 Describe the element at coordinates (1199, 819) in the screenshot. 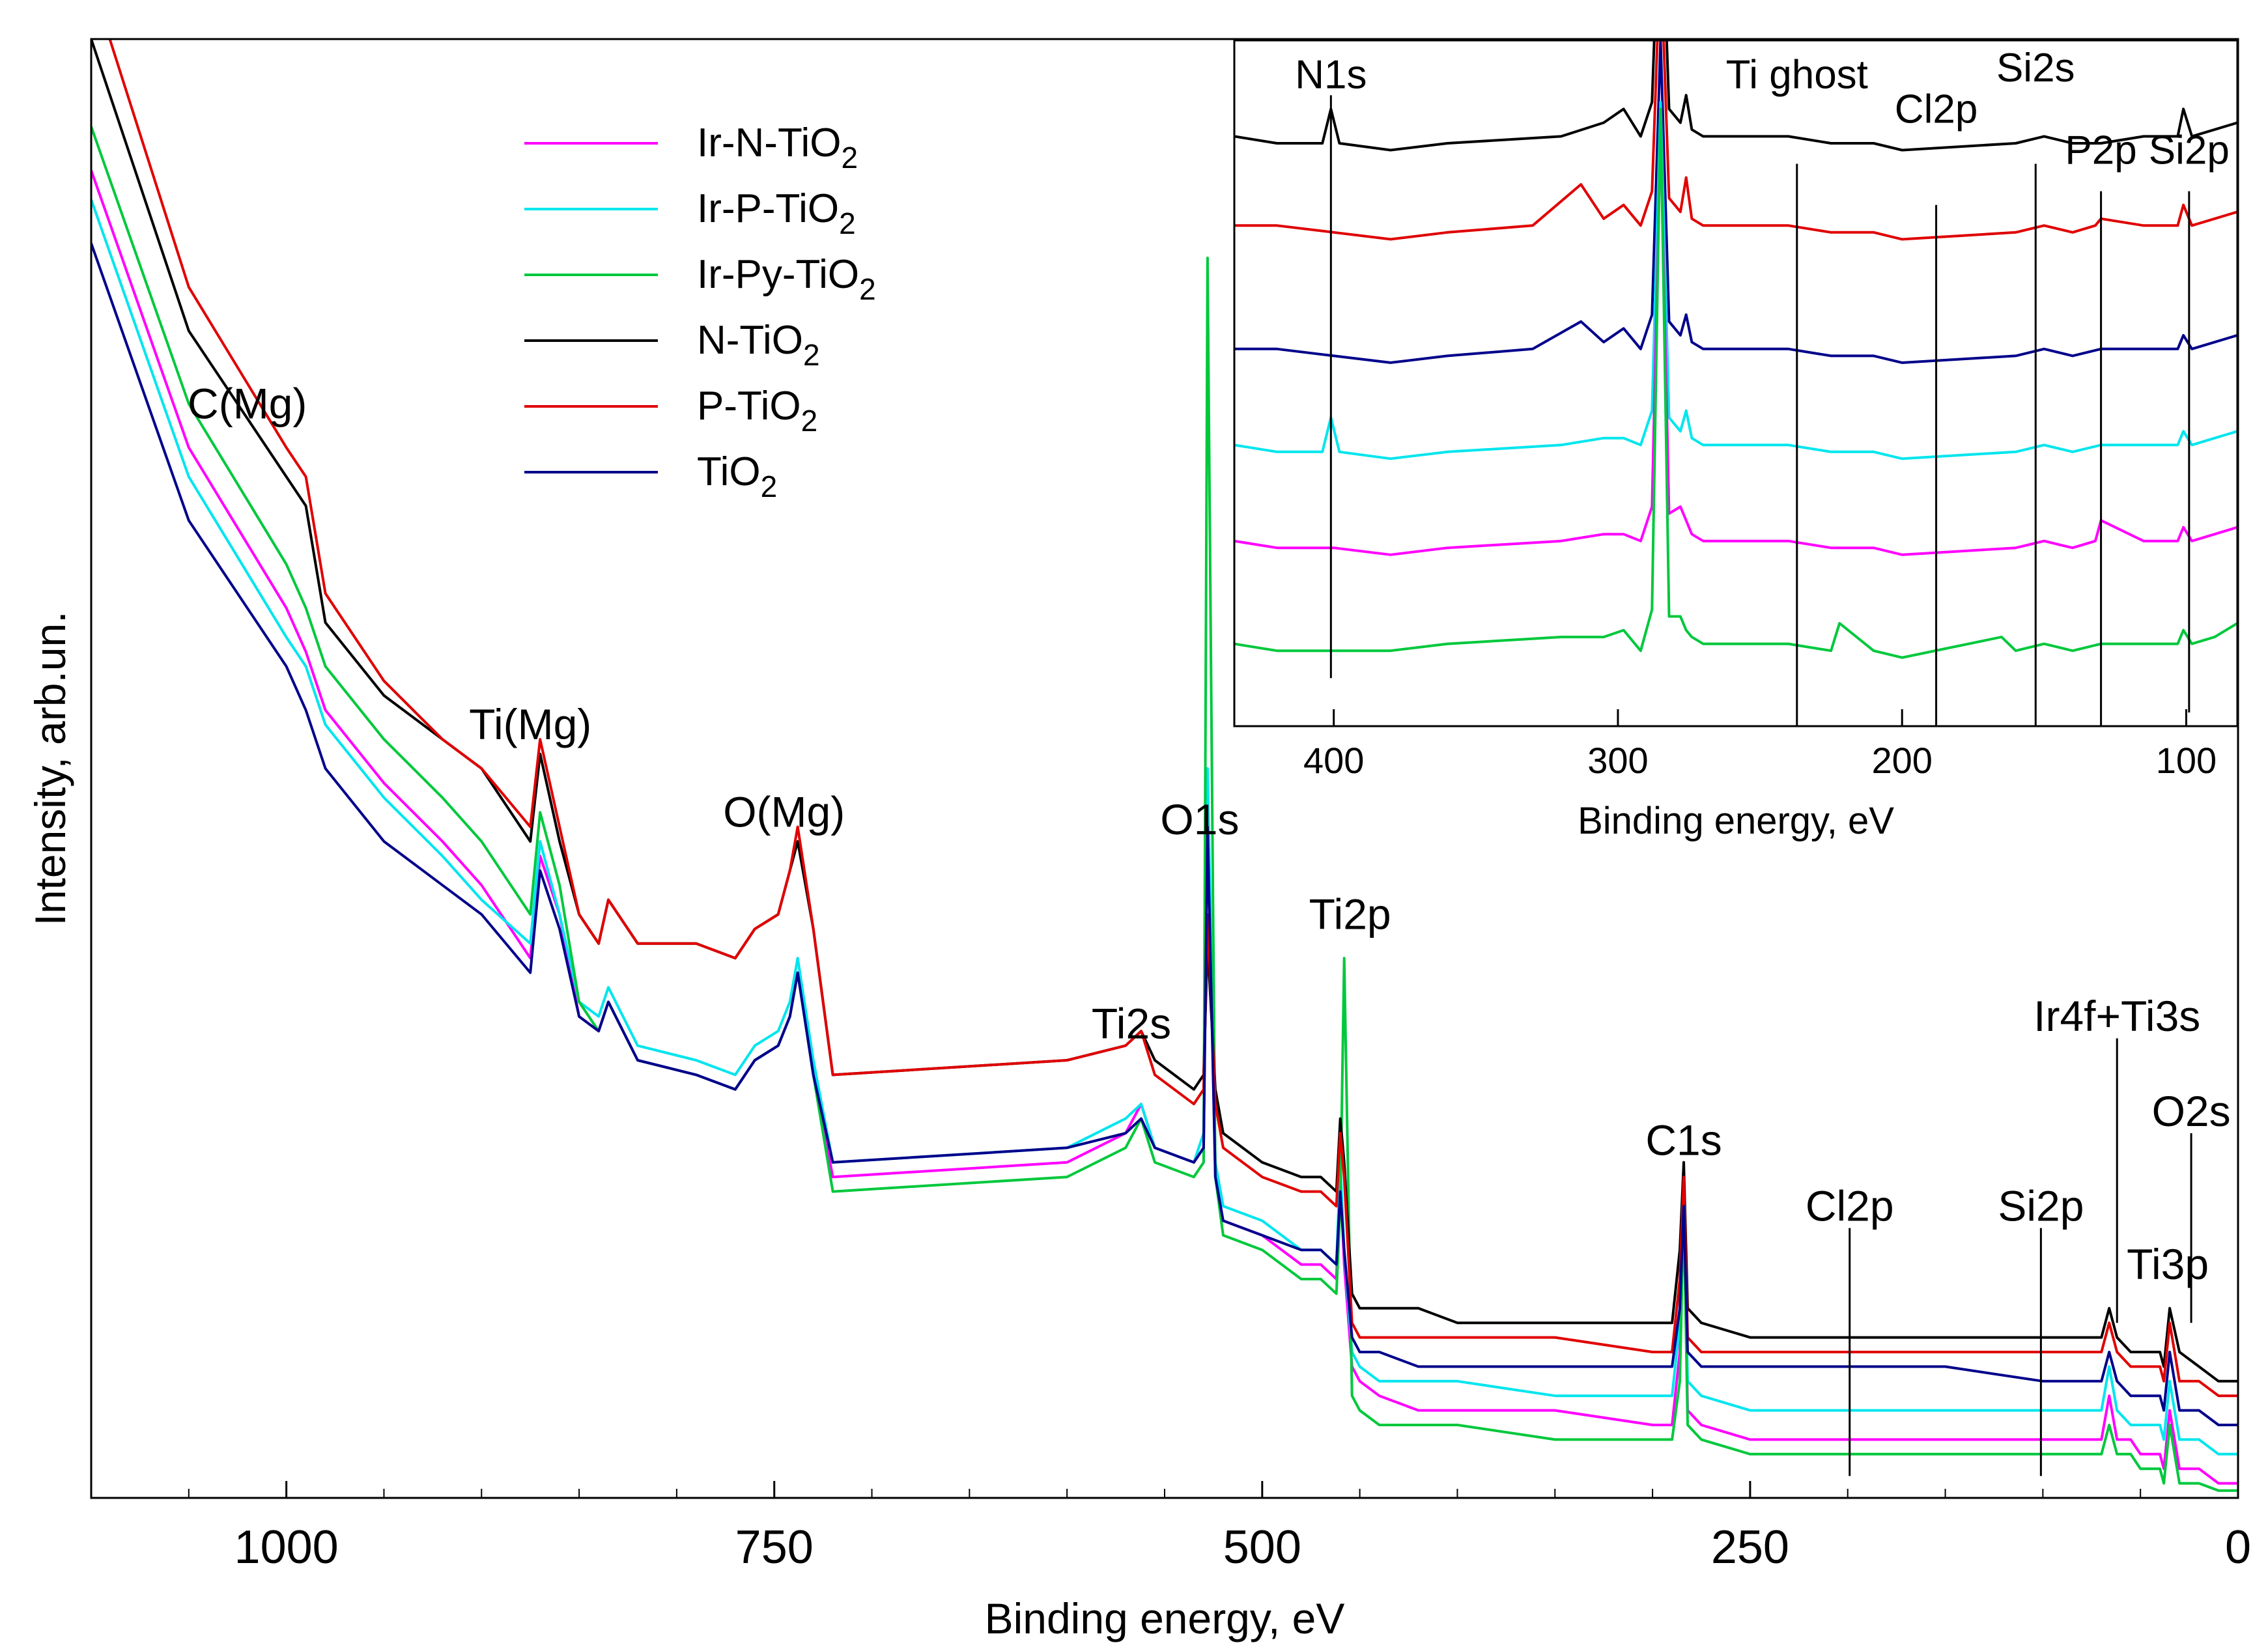

I see `main-peak-label-o1s: O1s` at that location.